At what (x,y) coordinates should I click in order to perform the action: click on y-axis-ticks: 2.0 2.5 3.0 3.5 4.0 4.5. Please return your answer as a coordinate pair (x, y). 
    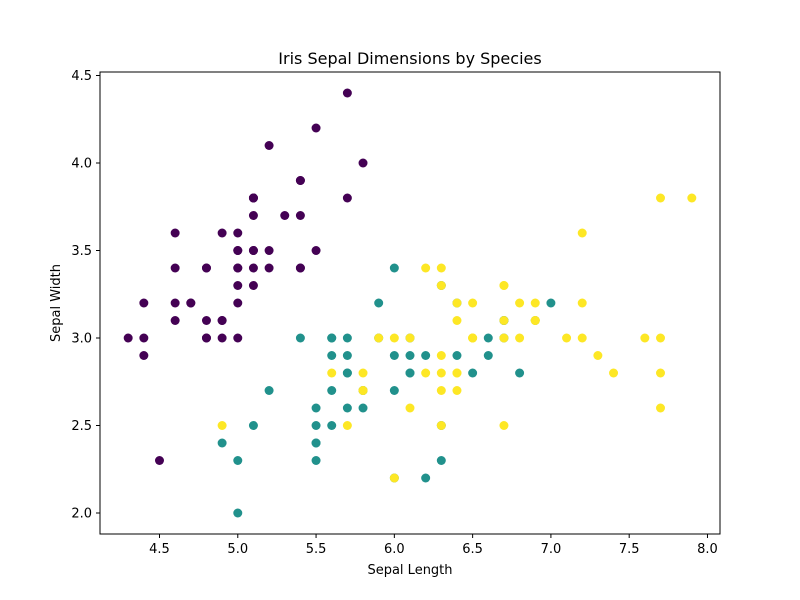
    Looking at the image, I should click on (85, 295).